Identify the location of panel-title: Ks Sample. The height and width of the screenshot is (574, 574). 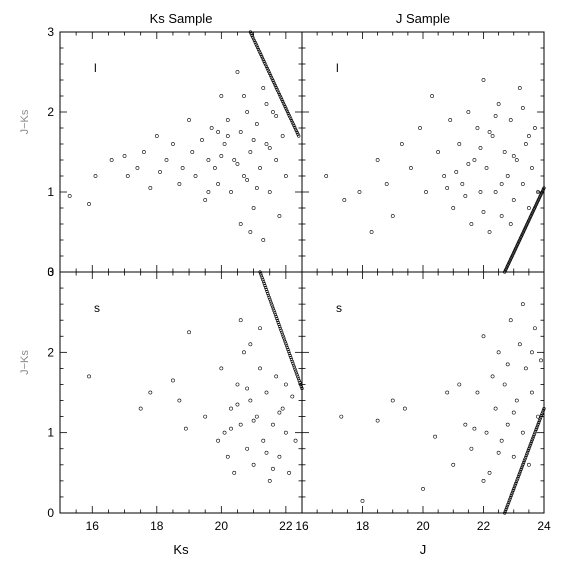
(181, 18).